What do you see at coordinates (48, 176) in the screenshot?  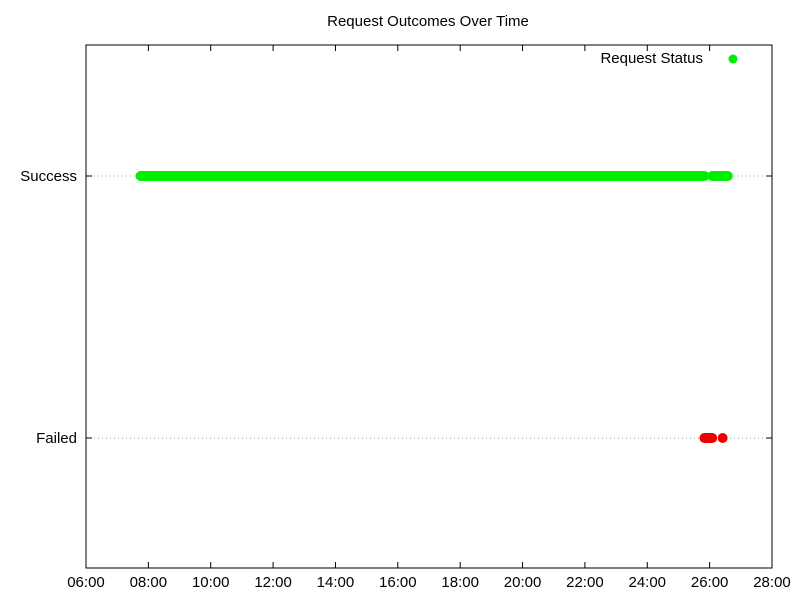 I see `y-tick-label: Success` at bounding box center [48, 176].